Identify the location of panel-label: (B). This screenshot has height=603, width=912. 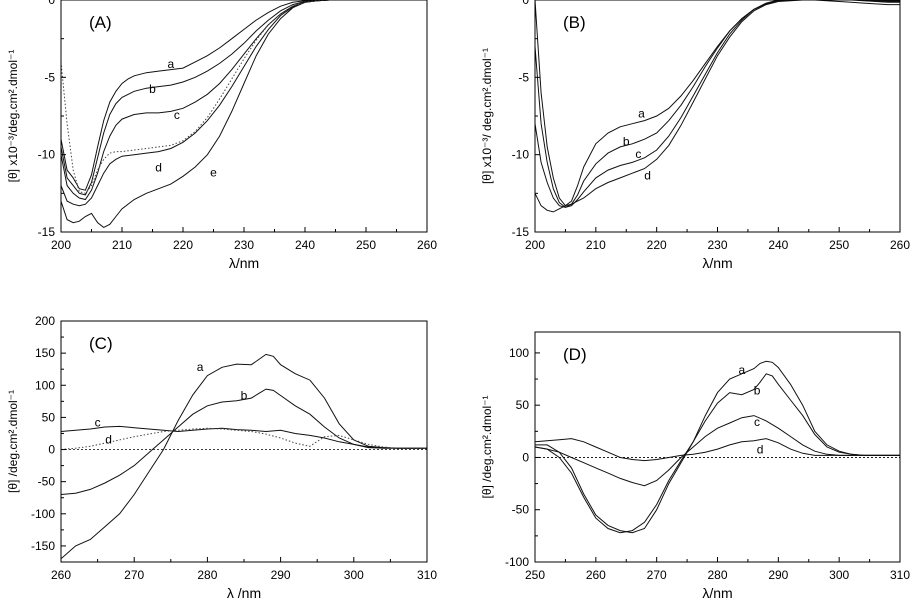
(574, 22).